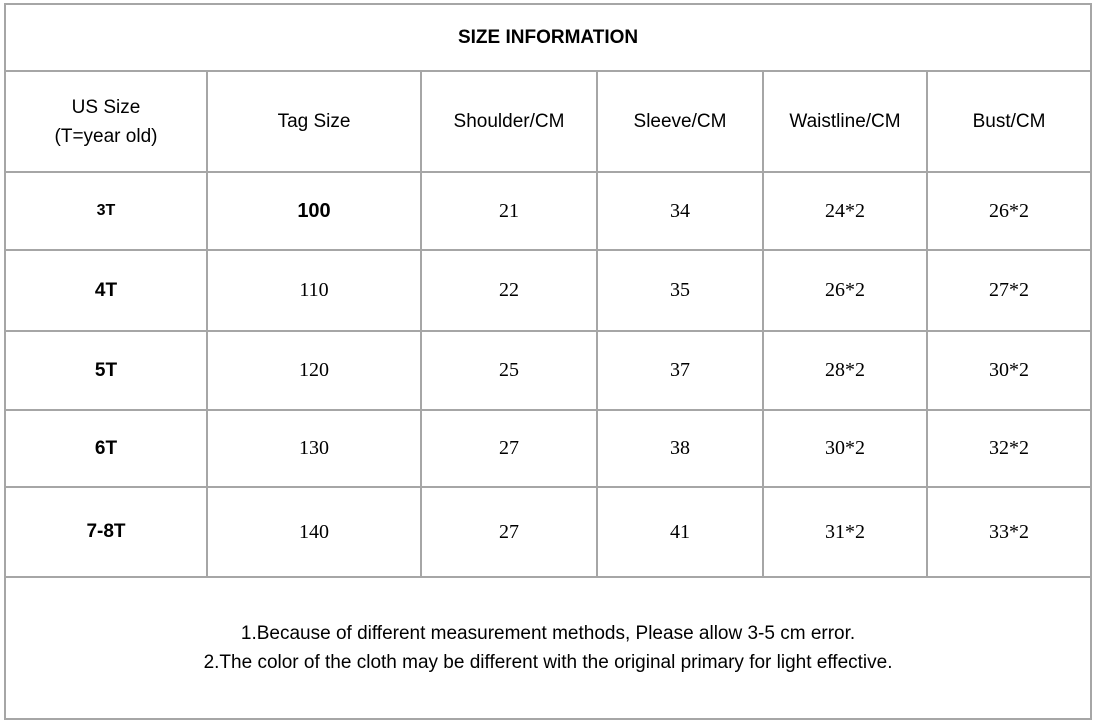  What do you see at coordinates (845, 121) in the screenshot?
I see `header-waistline: Waistline/CM` at bounding box center [845, 121].